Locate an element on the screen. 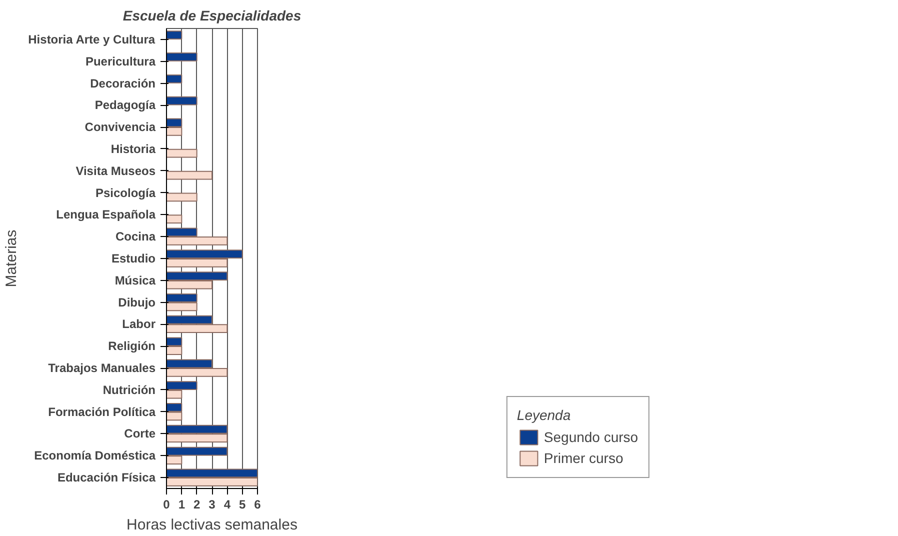  chart-title: Escuela de Especialidades is located at coordinates (212, 16).